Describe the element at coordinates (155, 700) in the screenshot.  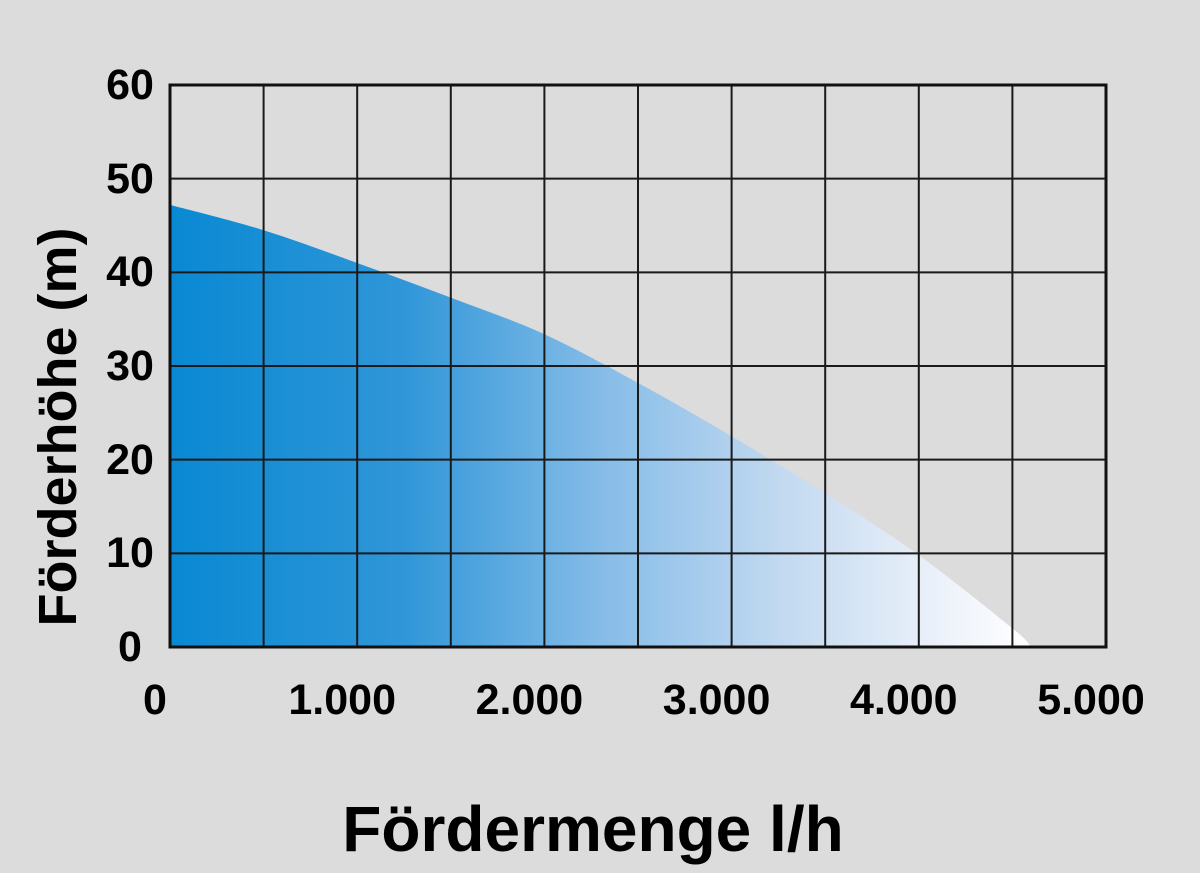
I see `x-tick-label: 0` at that location.